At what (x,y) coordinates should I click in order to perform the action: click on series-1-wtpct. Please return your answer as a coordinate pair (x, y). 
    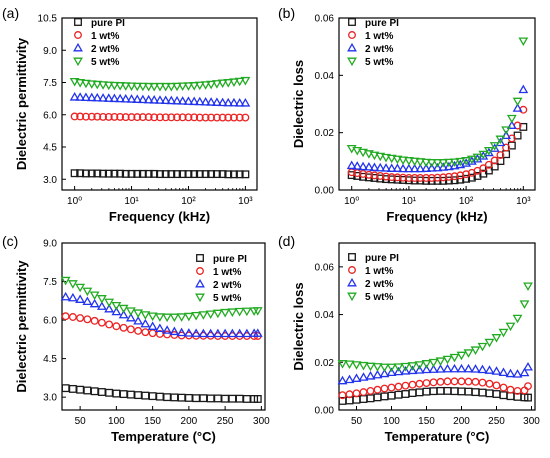
    Looking at the image, I should click on (437, 143).